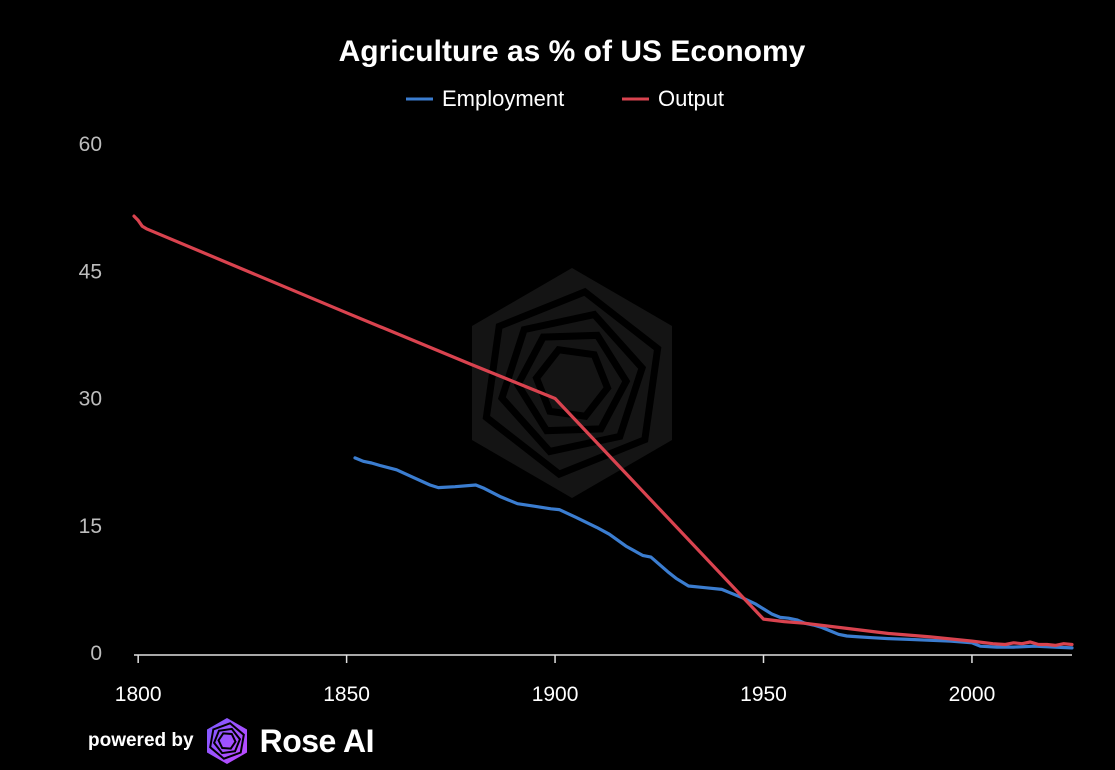 This screenshot has width=1115, height=770. Describe the element at coordinates (572, 383) in the screenshot. I see `watermark-logo-icon` at that location.